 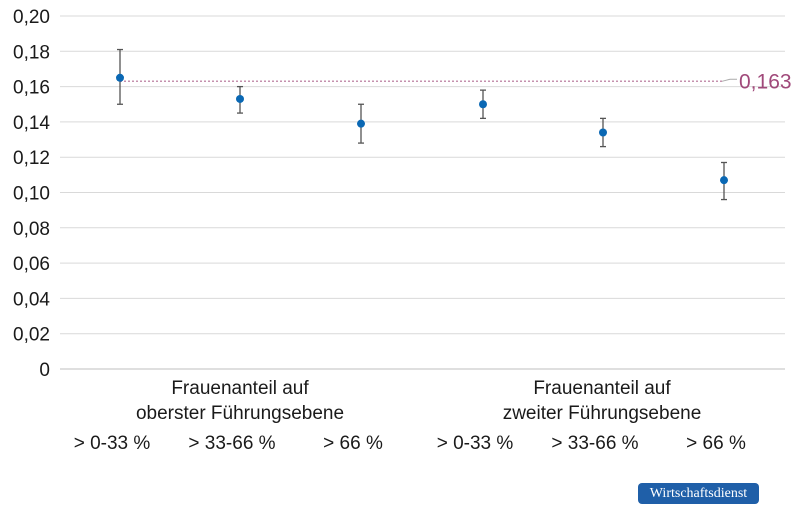 I want to click on y-tick-label: 0,08, so click(x=31, y=229).